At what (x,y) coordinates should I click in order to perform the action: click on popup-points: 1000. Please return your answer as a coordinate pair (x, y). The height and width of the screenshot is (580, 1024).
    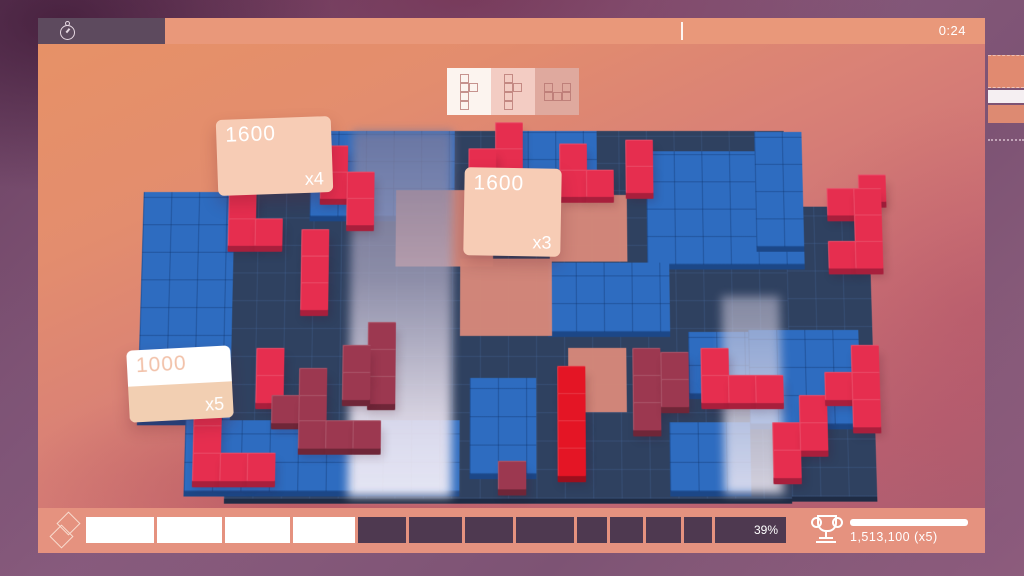
    Looking at the image, I should click on (161, 364).